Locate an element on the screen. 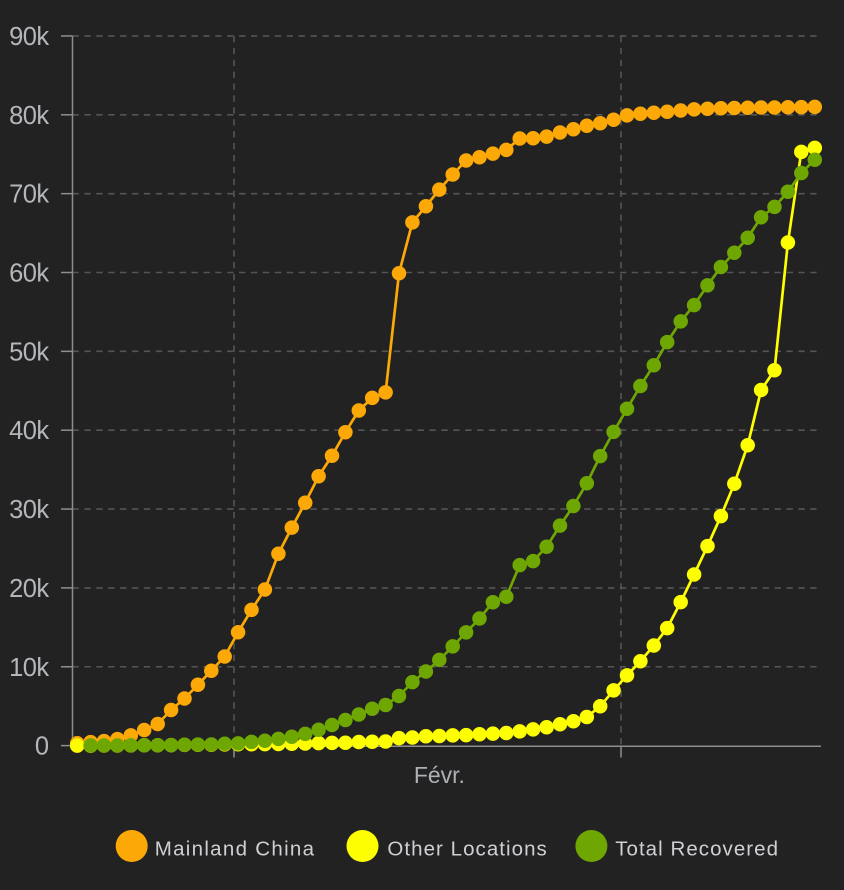  svg-text: 20k is located at coordinates (29, 589).